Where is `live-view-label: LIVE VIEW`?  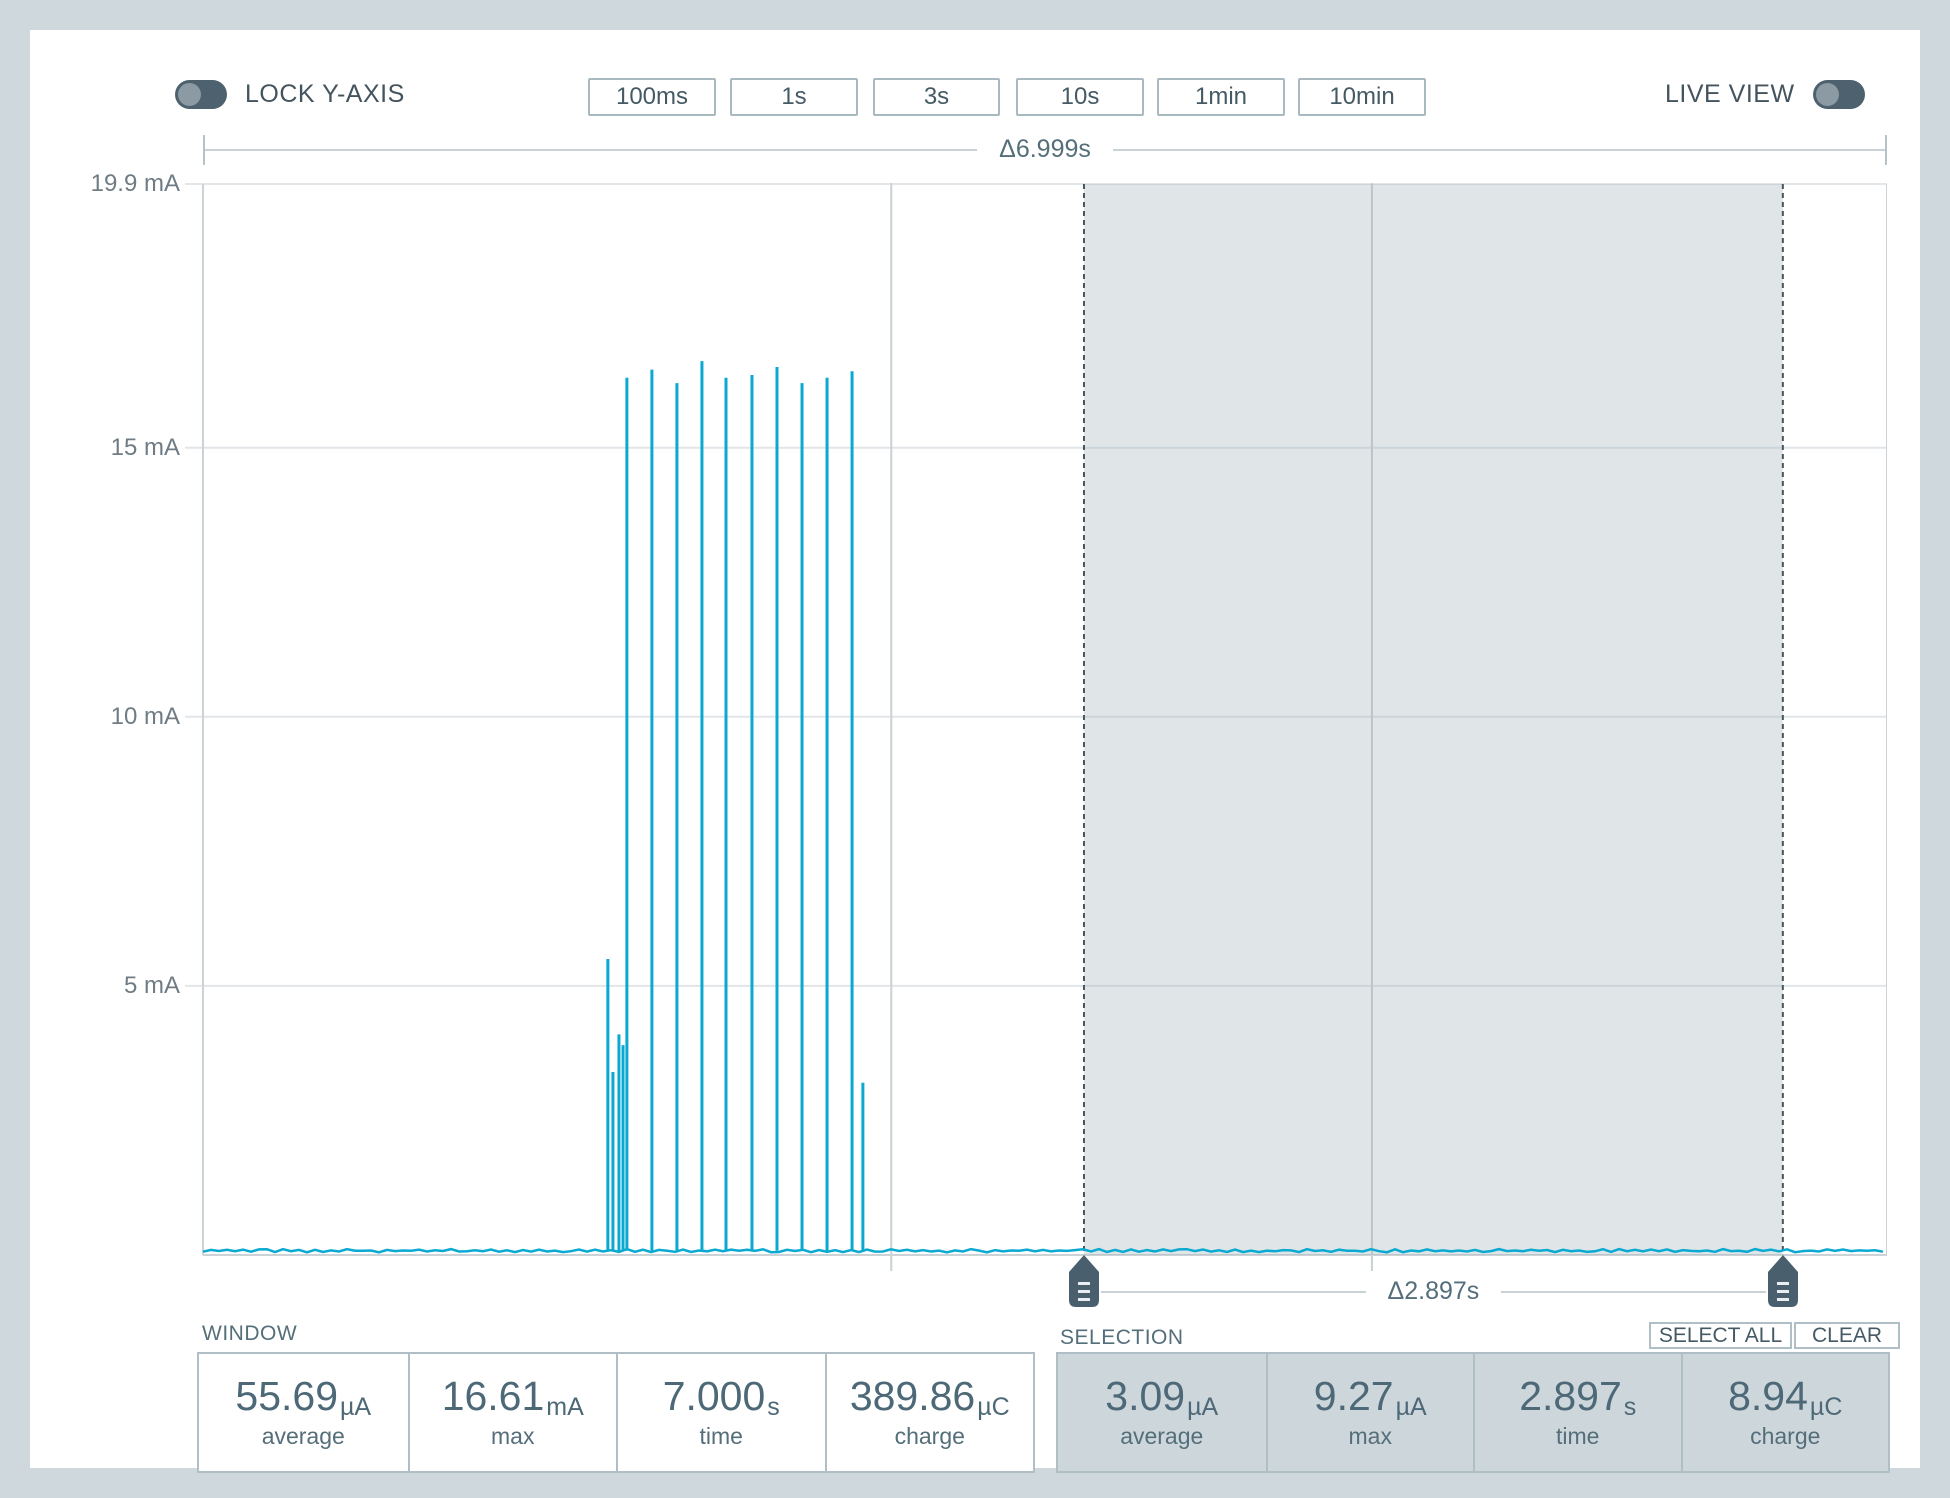 live-view-label: LIVE VIEW is located at coordinates (1730, 94).